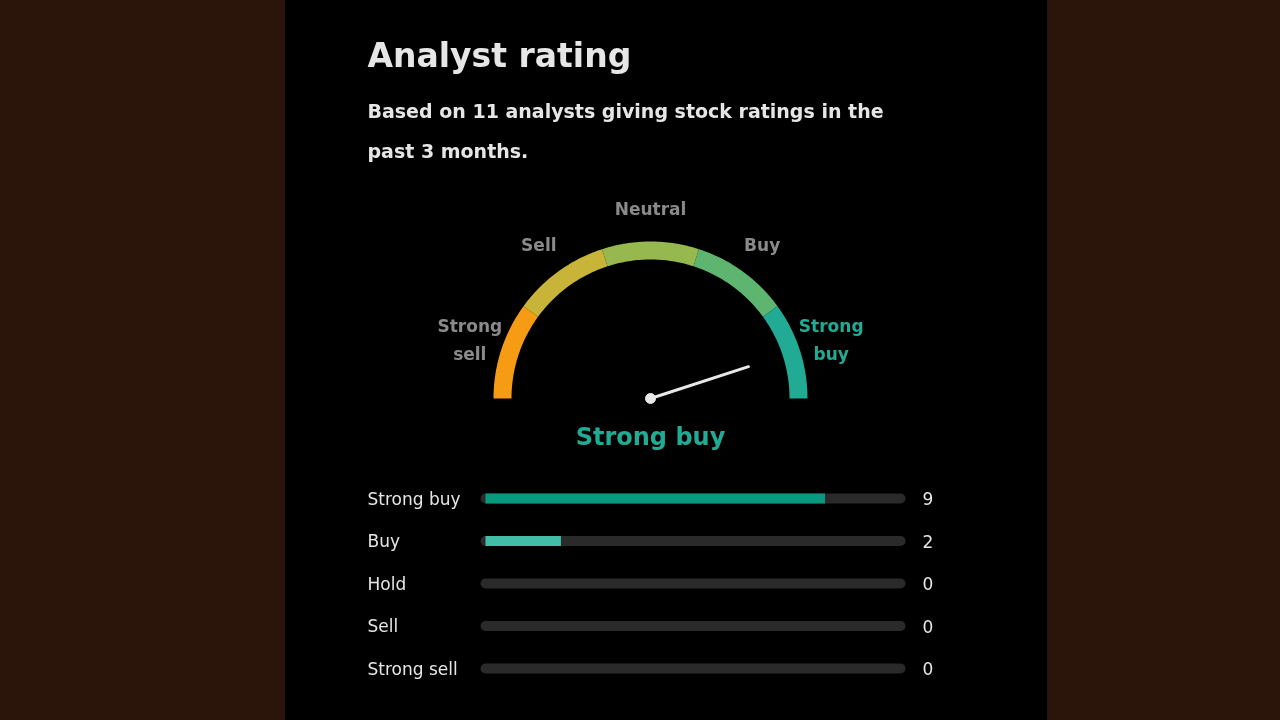 This screenshot has height=720, width=1280. I want to click on slice-label: Strong sell, so click(470, 339).